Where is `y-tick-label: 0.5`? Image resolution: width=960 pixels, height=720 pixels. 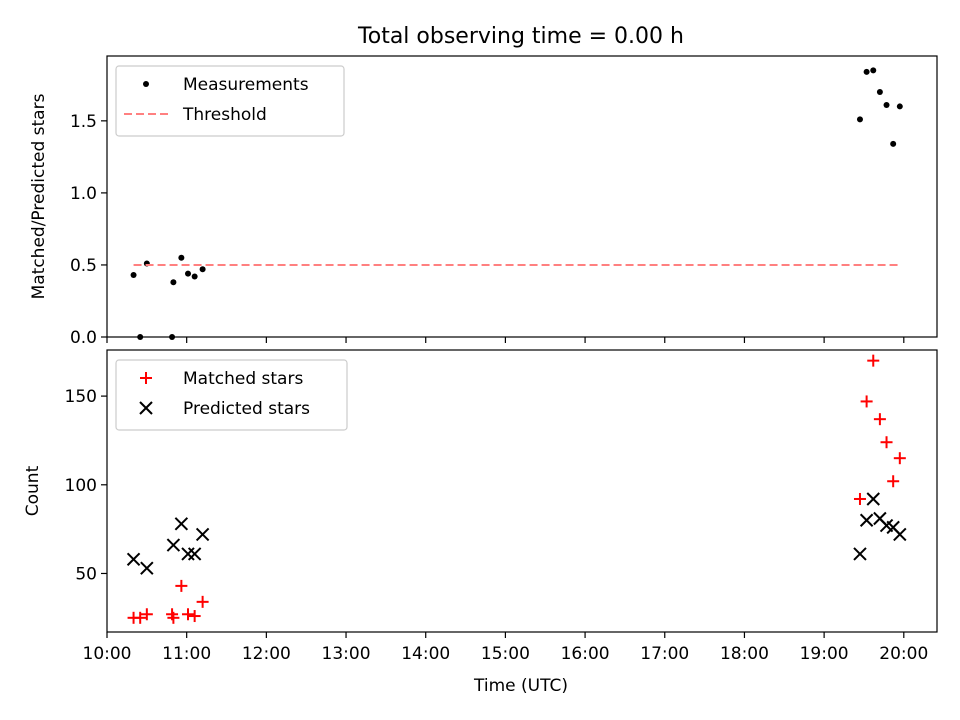
y-tick-label: 0.5 is located at coordinates (83, 266).